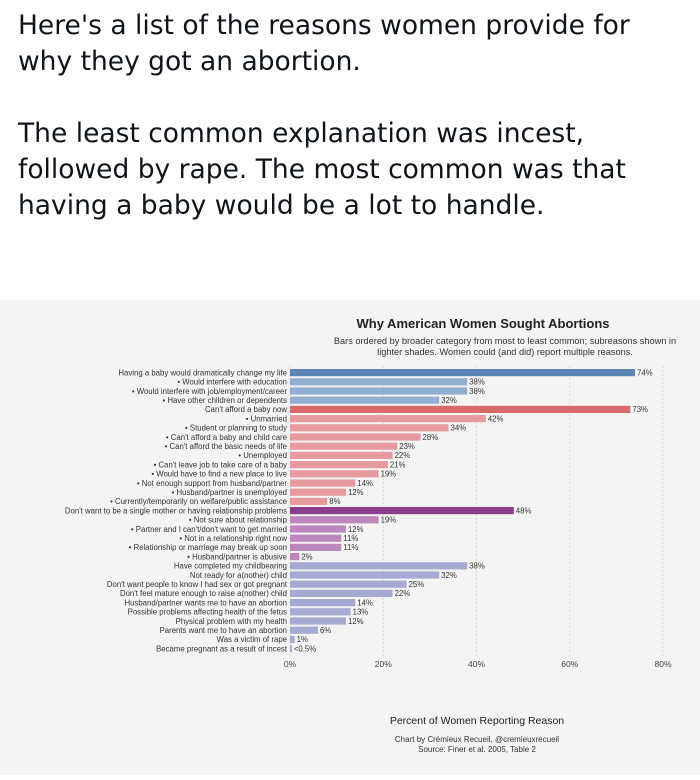  Describe the element at coordinates (220, 464) in the screenshot. I see `bar-category-label: • Can't leave job to take care of a baby` at that location.